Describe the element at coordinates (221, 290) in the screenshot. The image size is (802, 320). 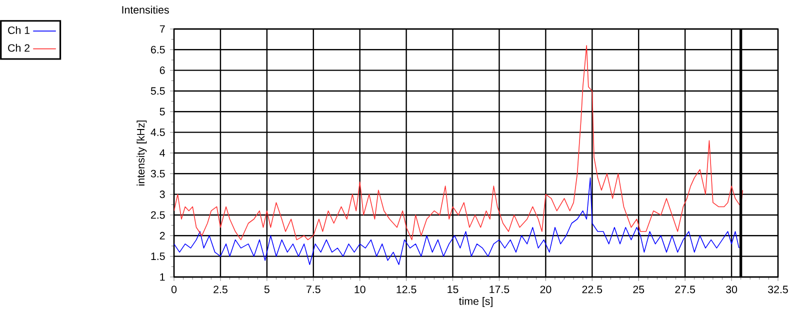
I see `x-tick-label: 2.5` at that location.